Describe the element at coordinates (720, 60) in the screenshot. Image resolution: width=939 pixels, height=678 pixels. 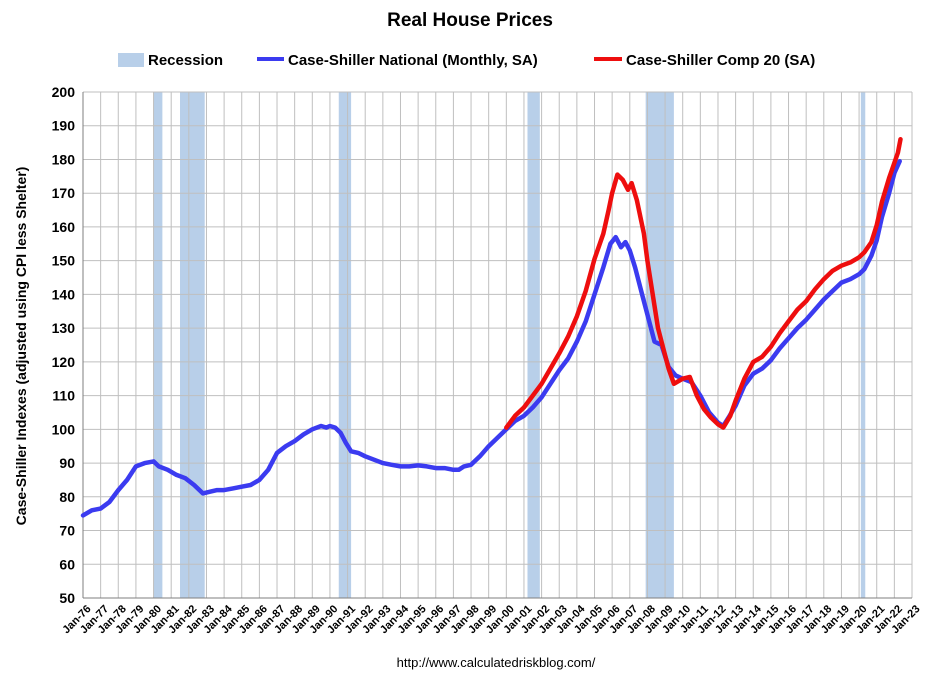
I see `legend-label-comp20: Case-Shiller Comp 20 (SA)` at that location.